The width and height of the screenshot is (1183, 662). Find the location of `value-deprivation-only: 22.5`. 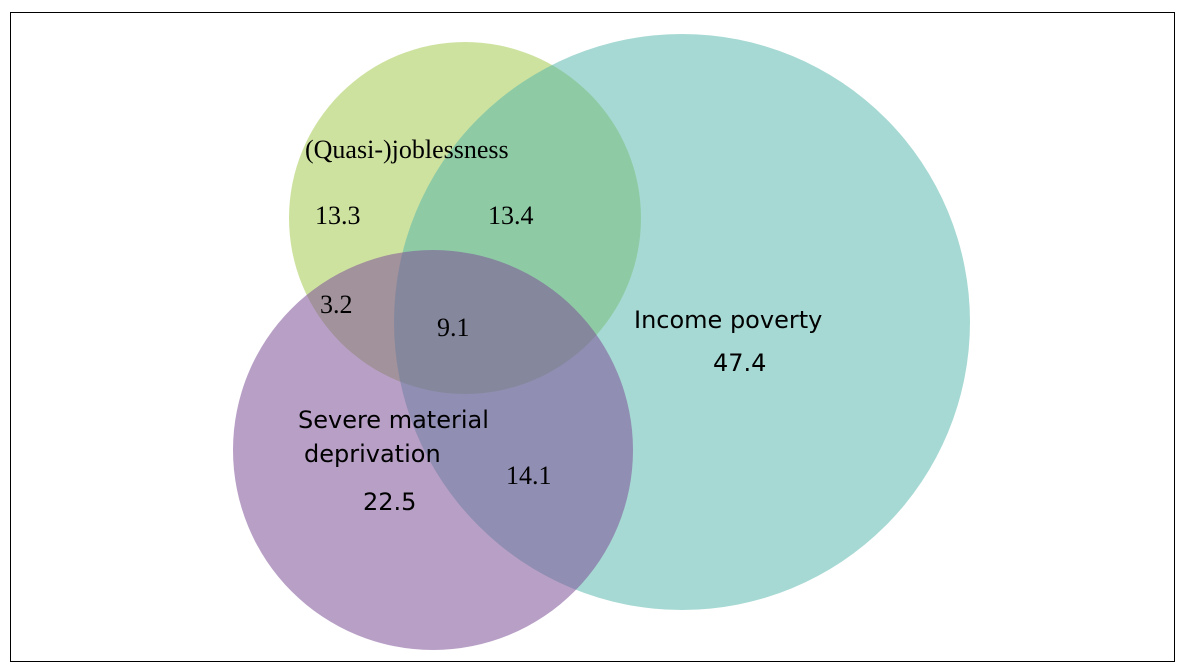

value-deprivation-only: 22.5 is located at coordinates (389, 502).